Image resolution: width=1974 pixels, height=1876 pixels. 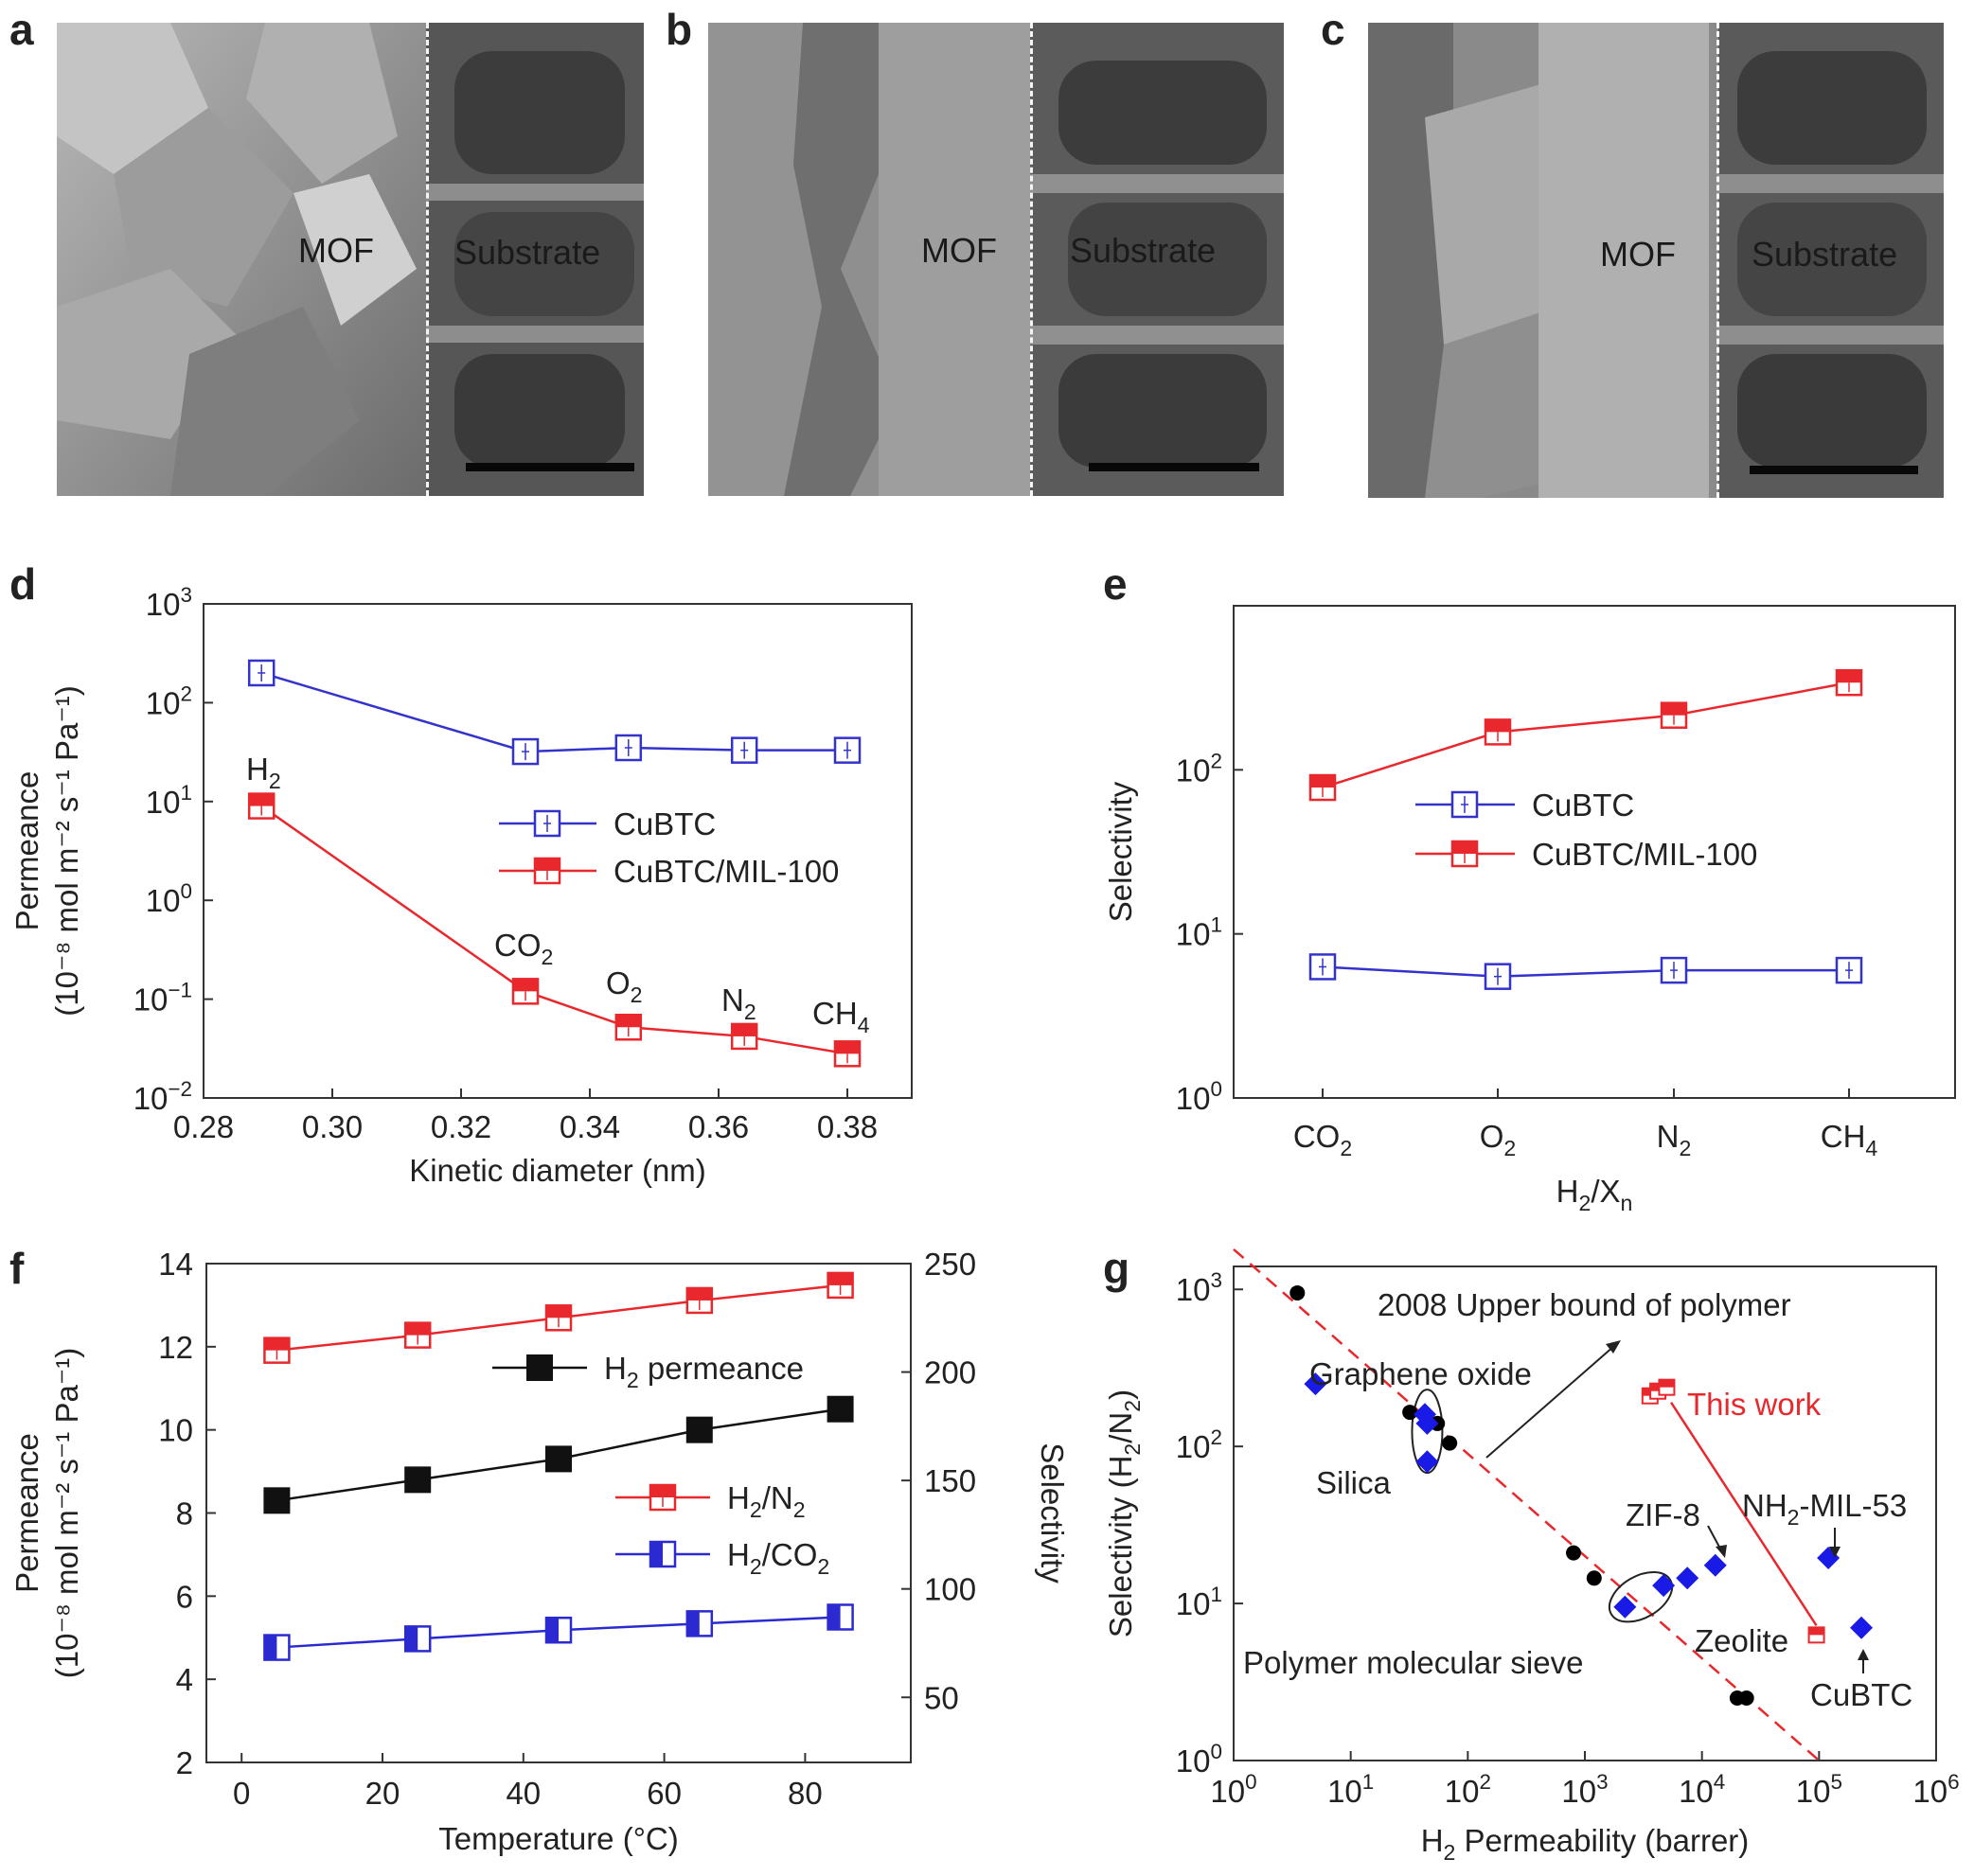 I want to click on chart-d-xlabel: Kinetic diameter (nm), so click(x=557, y=1170).